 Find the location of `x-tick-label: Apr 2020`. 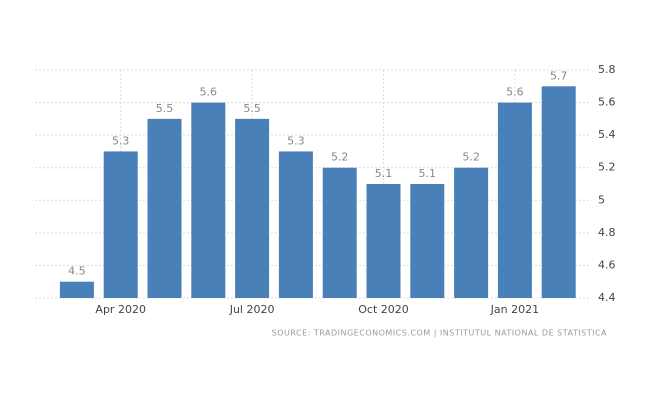

x-tick-label: Apr 2020 is located at coordinates (120, 309).